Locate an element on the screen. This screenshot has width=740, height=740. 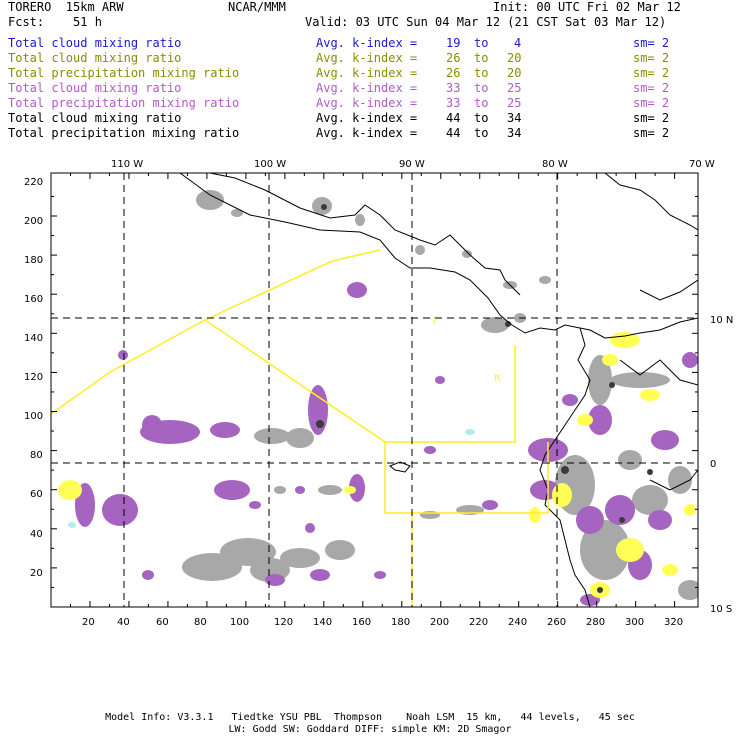
legend-k-end: 4 is located at coordinates (518, 43).